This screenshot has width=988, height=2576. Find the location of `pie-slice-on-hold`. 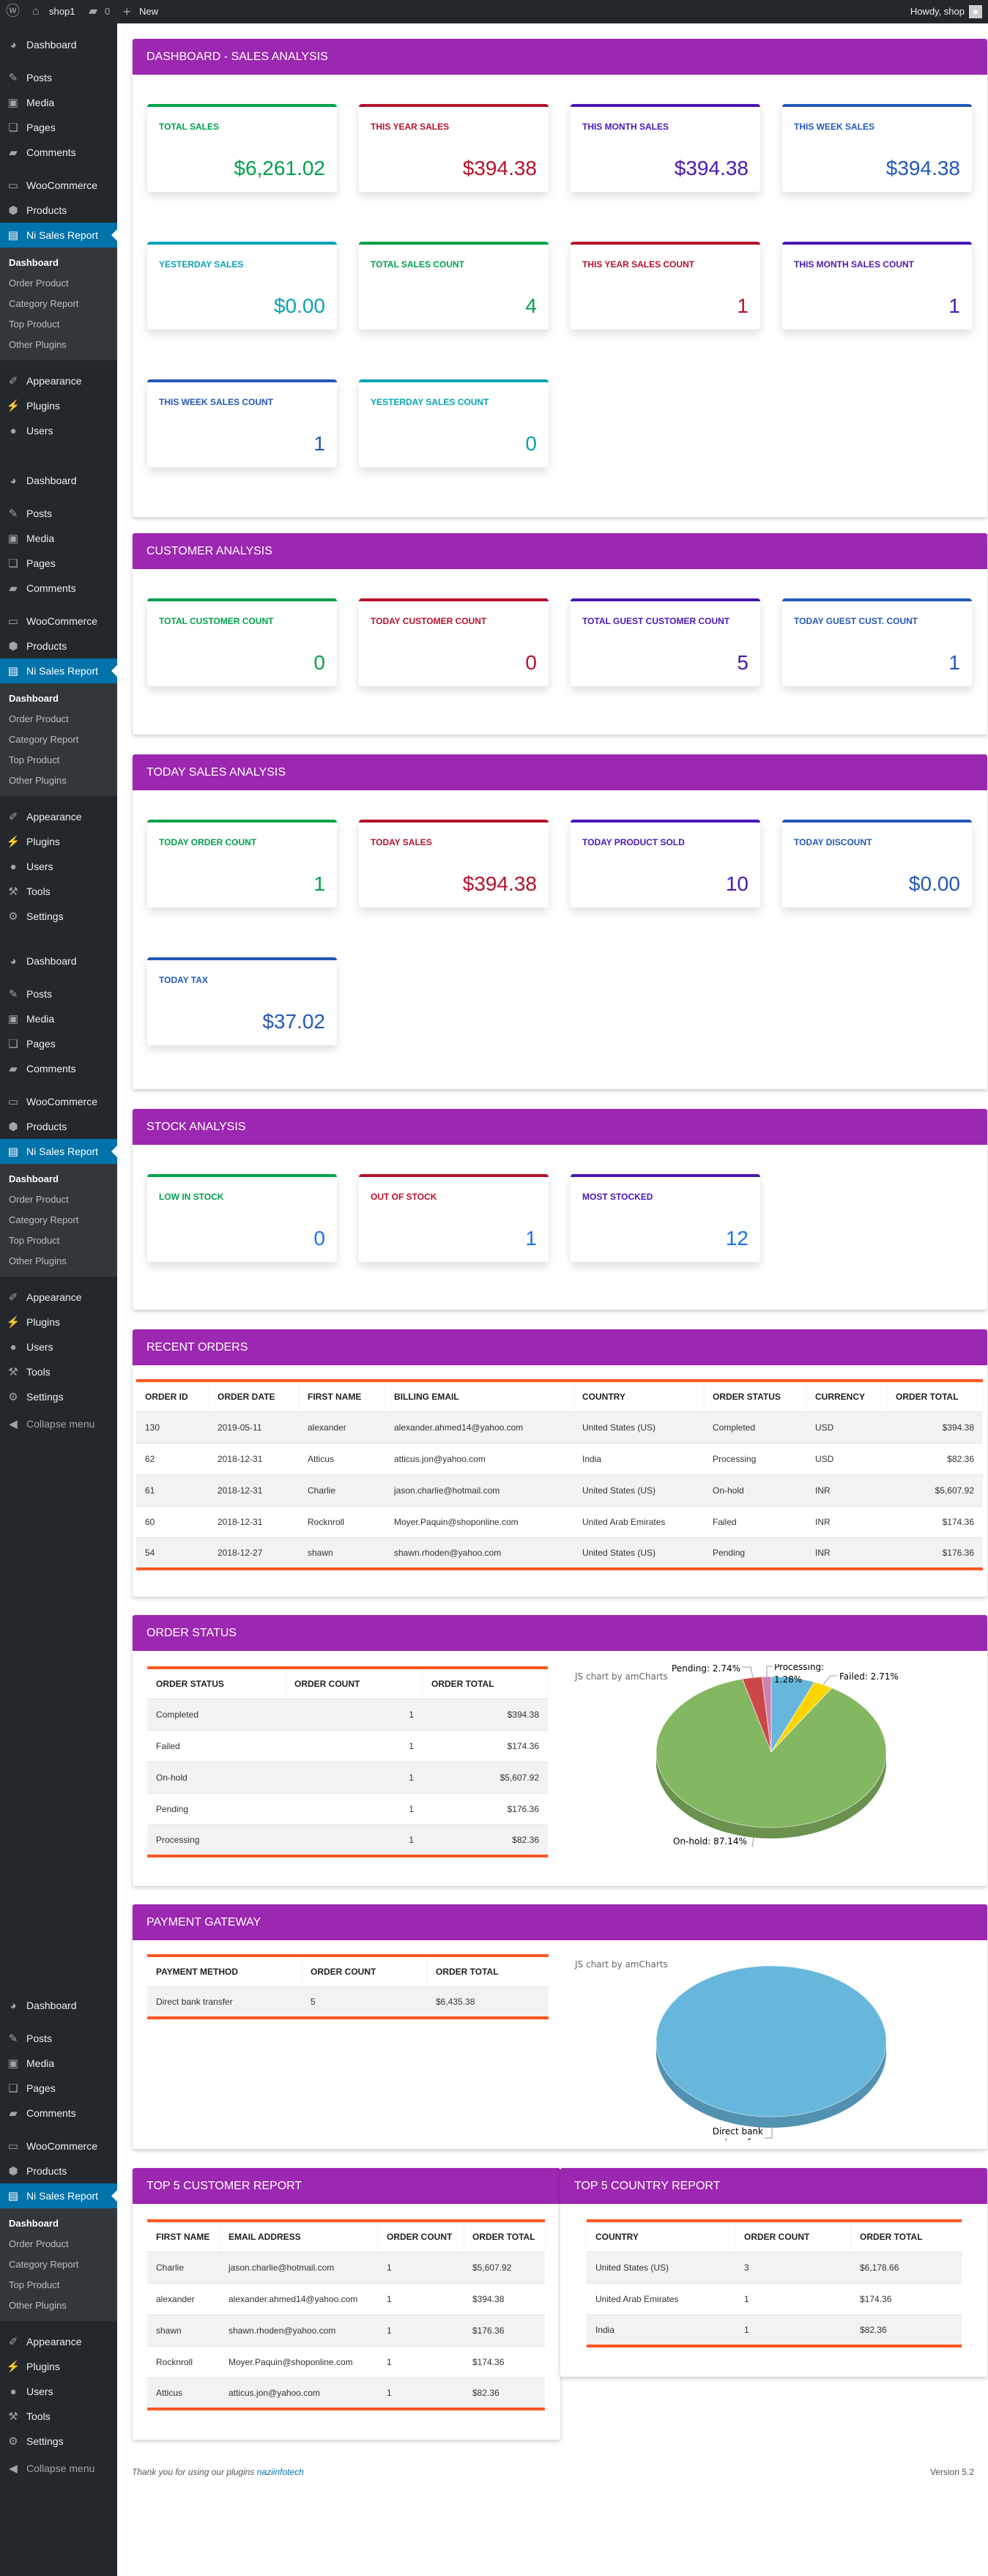

pie-slice-on-hold is located at coordinates (771, 1753).